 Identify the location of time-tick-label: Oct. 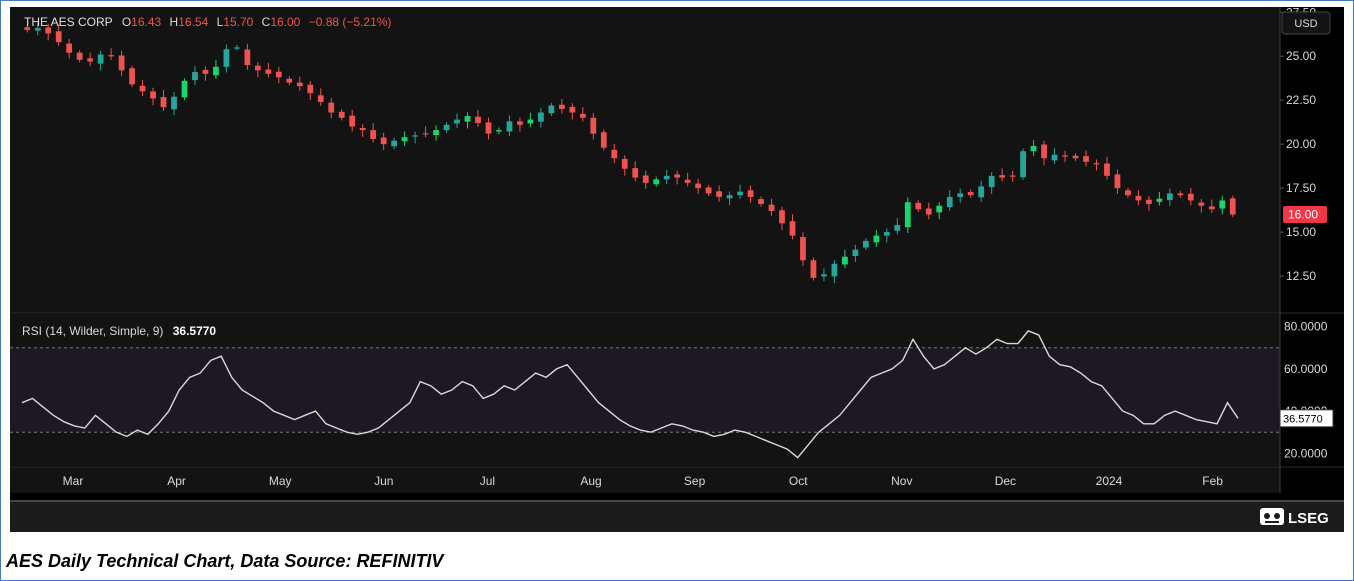
(798, 481).